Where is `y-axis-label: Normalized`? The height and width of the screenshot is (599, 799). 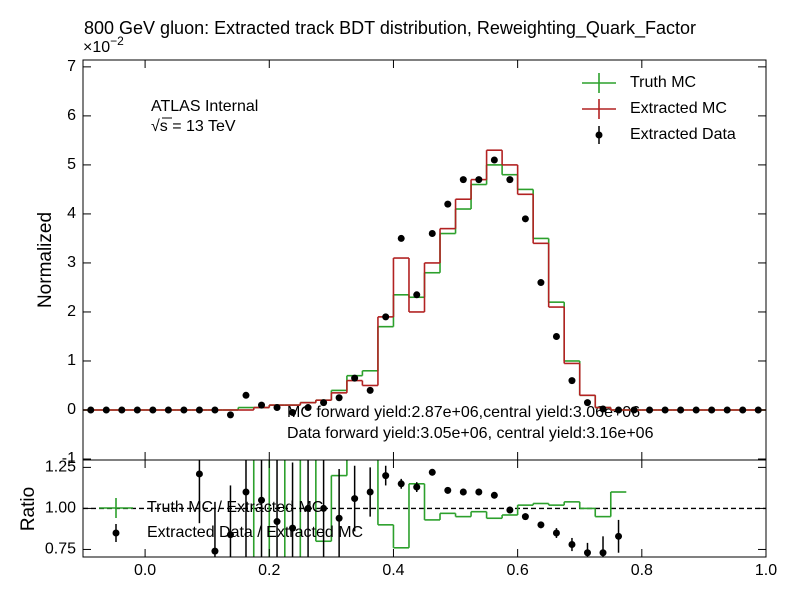
y-axis-label: Normalized is located at coordinates (45, 260).